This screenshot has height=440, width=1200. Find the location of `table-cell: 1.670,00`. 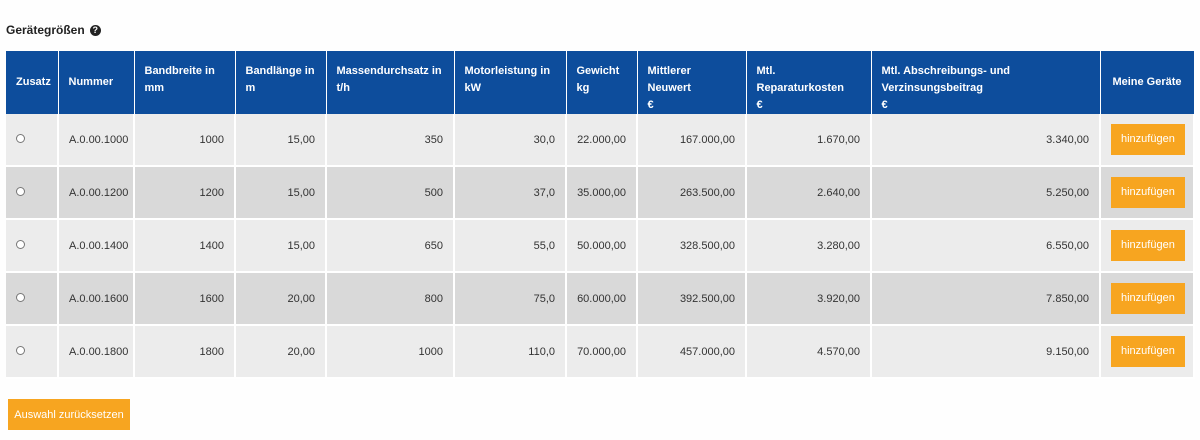

table-cell: 1.670,00 is located at coordinates (809, 140).